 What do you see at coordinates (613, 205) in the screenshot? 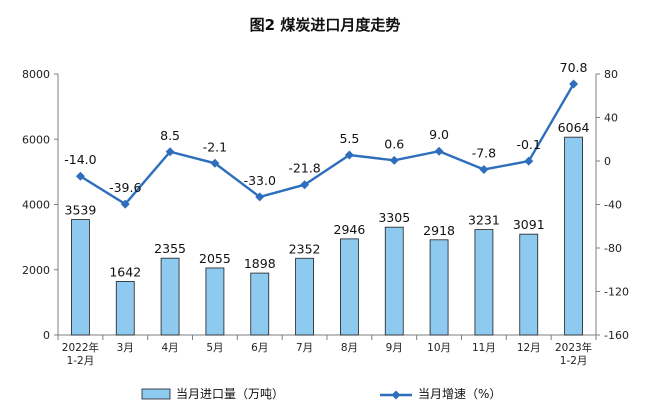
I see `y-right-tick-label: -40` at bounding box center [613, 205].